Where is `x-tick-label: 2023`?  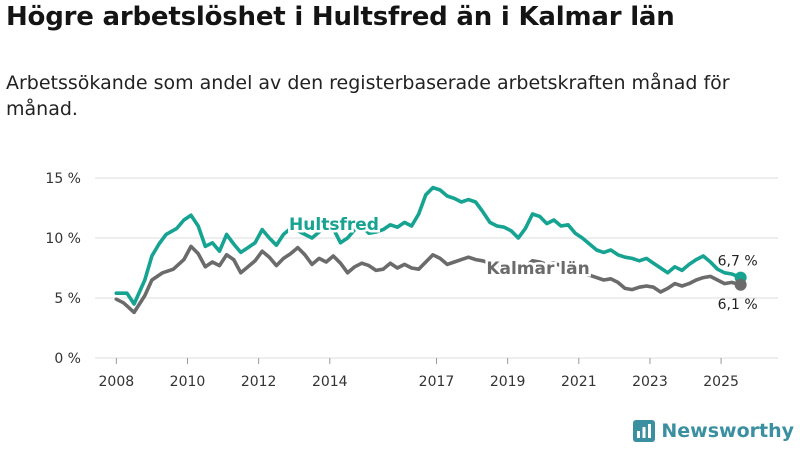 x-tick-label: 2023 is located at coordinates (650, 382).